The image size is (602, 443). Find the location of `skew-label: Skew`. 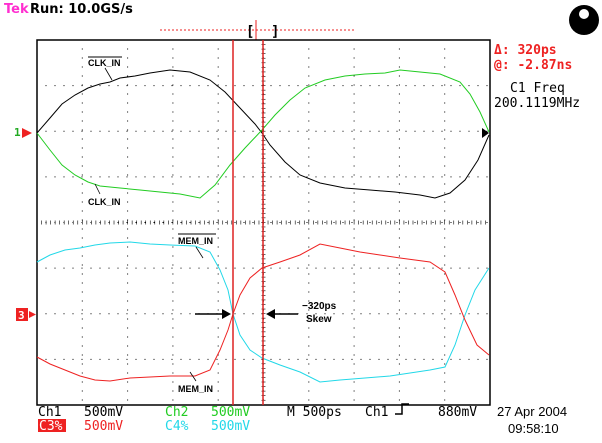

skew-label: Skew is located at coordinates (319, 319).